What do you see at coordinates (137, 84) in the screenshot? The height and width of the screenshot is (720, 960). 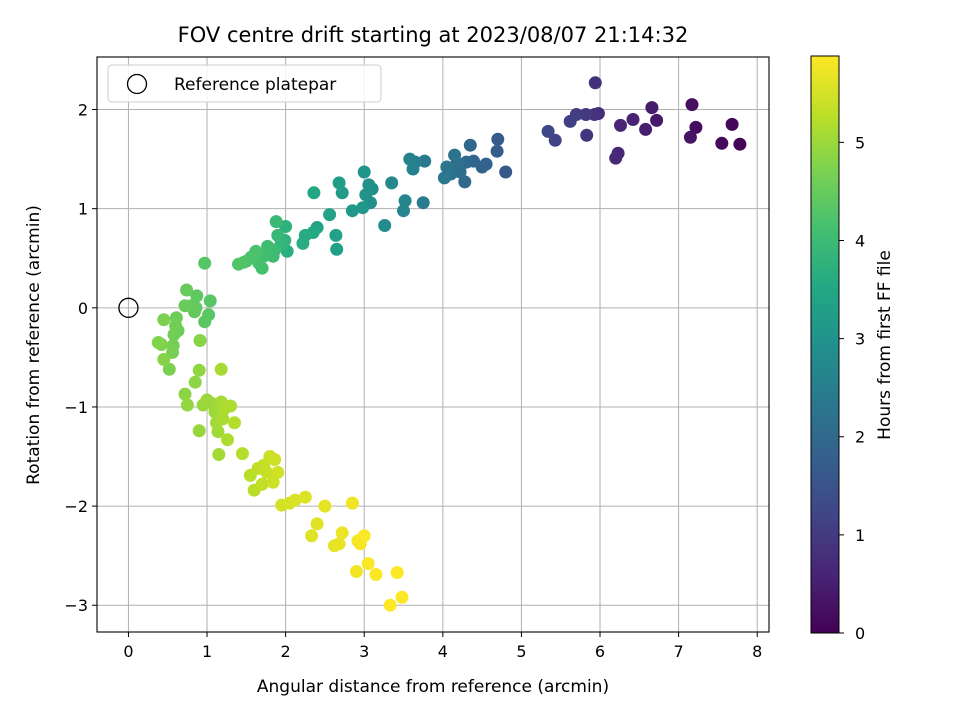 I see `legend-marker-open-circle` at bounding box center [137, 84].